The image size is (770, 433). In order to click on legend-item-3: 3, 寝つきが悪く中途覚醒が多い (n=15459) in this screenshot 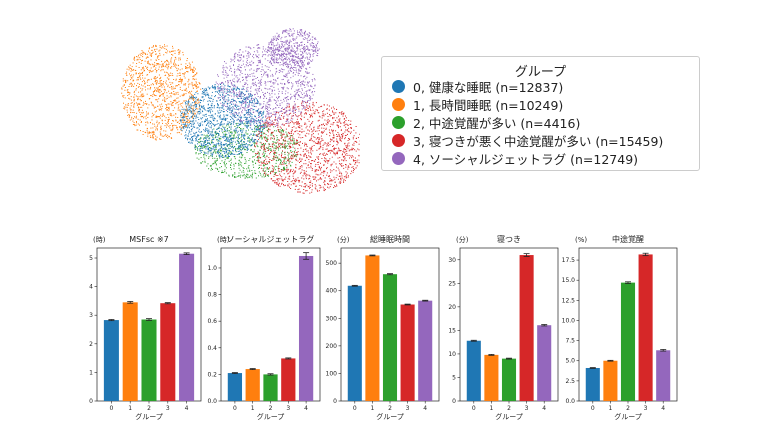, I will do `click(545, 140)`.